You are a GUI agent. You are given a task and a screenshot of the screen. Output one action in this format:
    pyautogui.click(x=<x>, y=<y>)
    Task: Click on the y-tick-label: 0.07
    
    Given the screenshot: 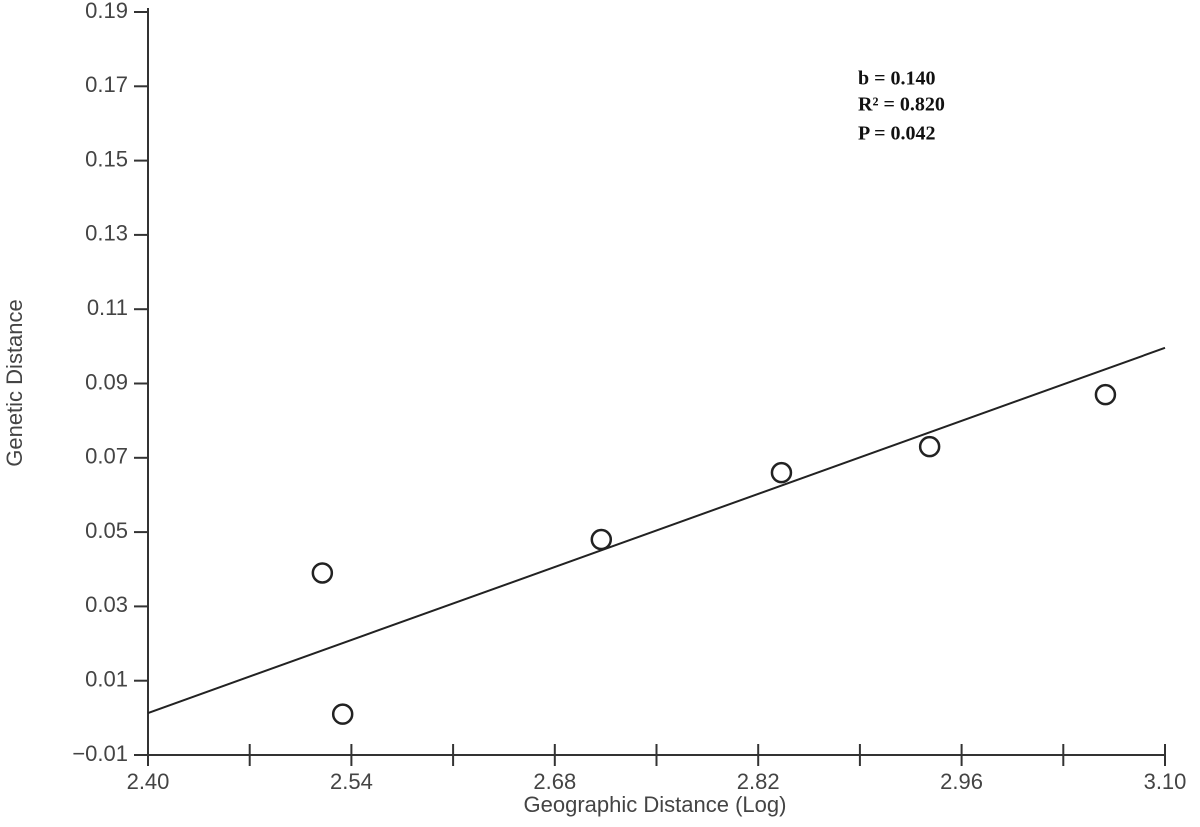 What is the action you would take?
    pyautogui.click(x=106, y=456)
    